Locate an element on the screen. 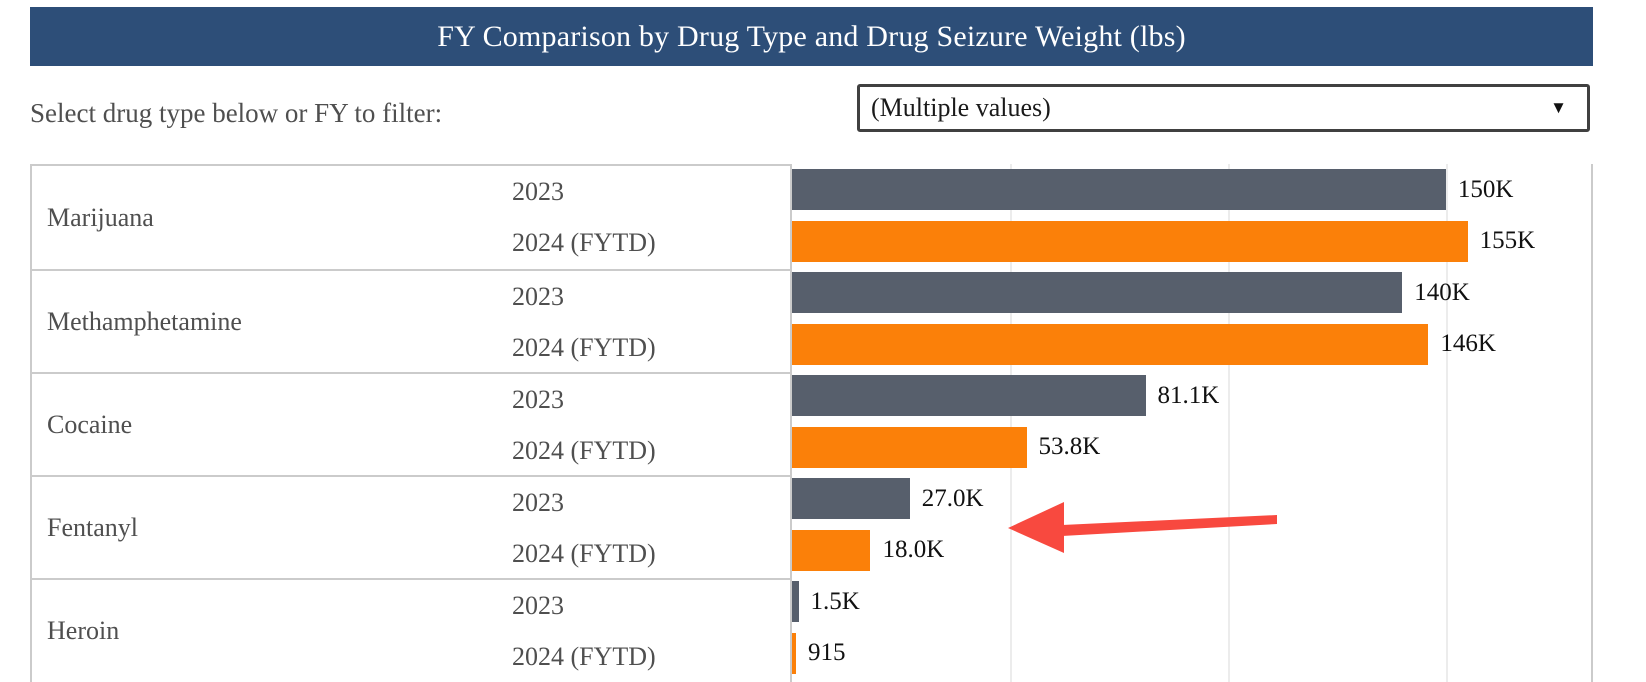  bar-row: 150K is located at coordinates (1191, 190).